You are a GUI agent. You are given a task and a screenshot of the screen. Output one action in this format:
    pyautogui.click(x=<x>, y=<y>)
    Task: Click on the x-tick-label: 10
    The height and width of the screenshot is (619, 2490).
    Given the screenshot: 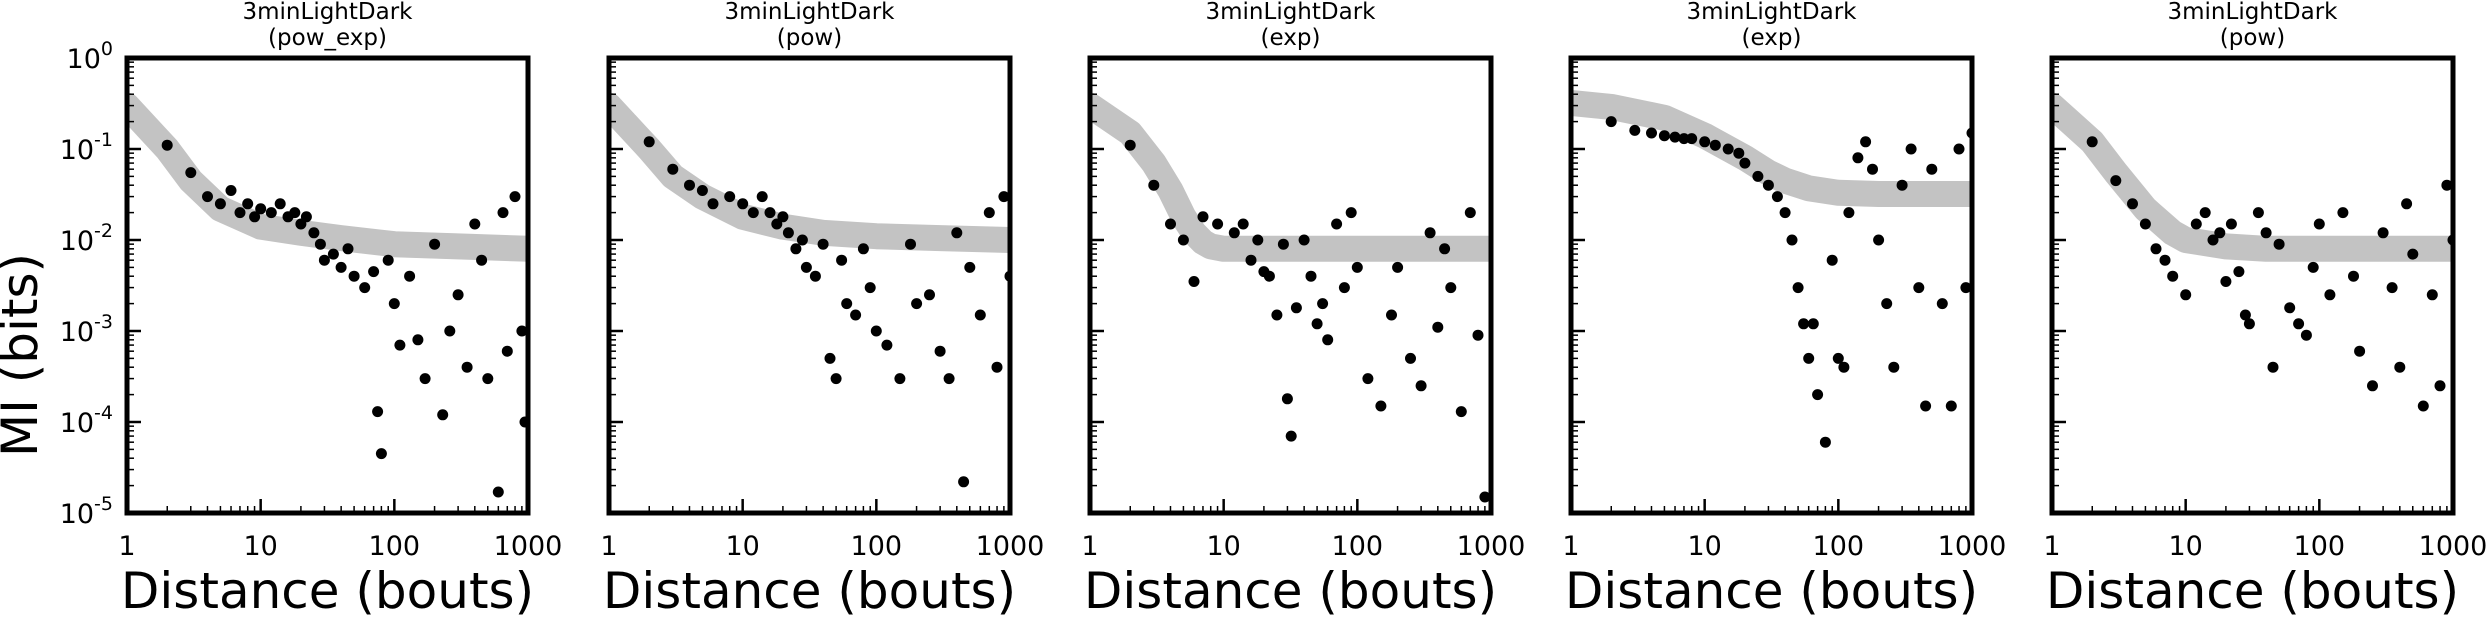 What is the action you would take?
    pyautogui.click(x=742, y=546)
    